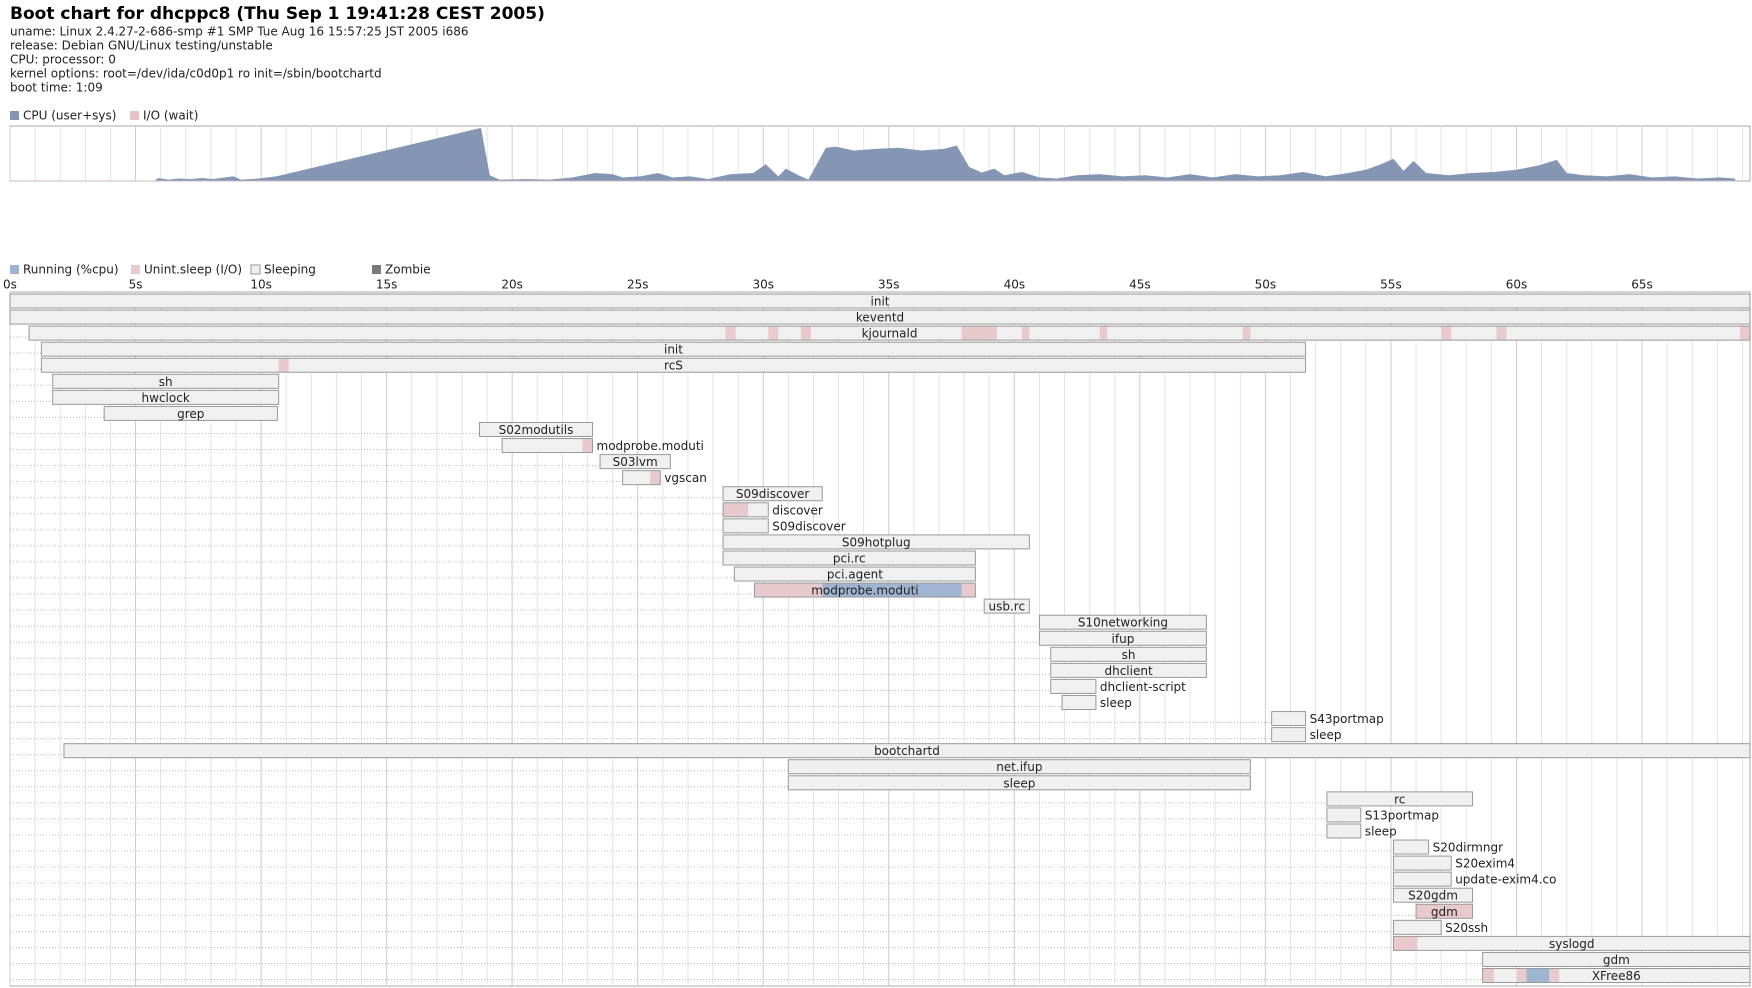 Image resolution: width=1752 pixels, height=988 pixels. I want to click on process-label: ifup, so click(1123, 639).